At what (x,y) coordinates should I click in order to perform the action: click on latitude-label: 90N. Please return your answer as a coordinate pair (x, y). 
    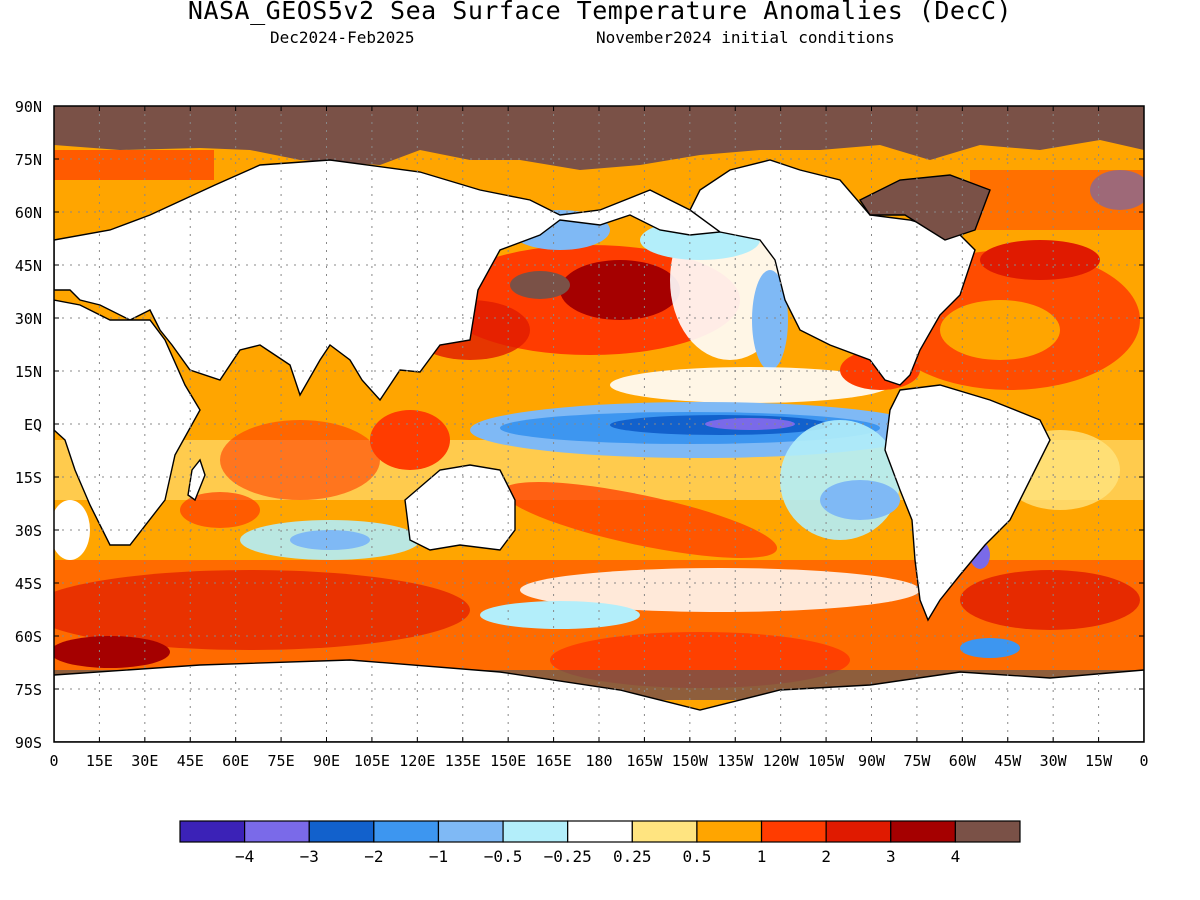
    Looking at the image, I should click on (28, 107).